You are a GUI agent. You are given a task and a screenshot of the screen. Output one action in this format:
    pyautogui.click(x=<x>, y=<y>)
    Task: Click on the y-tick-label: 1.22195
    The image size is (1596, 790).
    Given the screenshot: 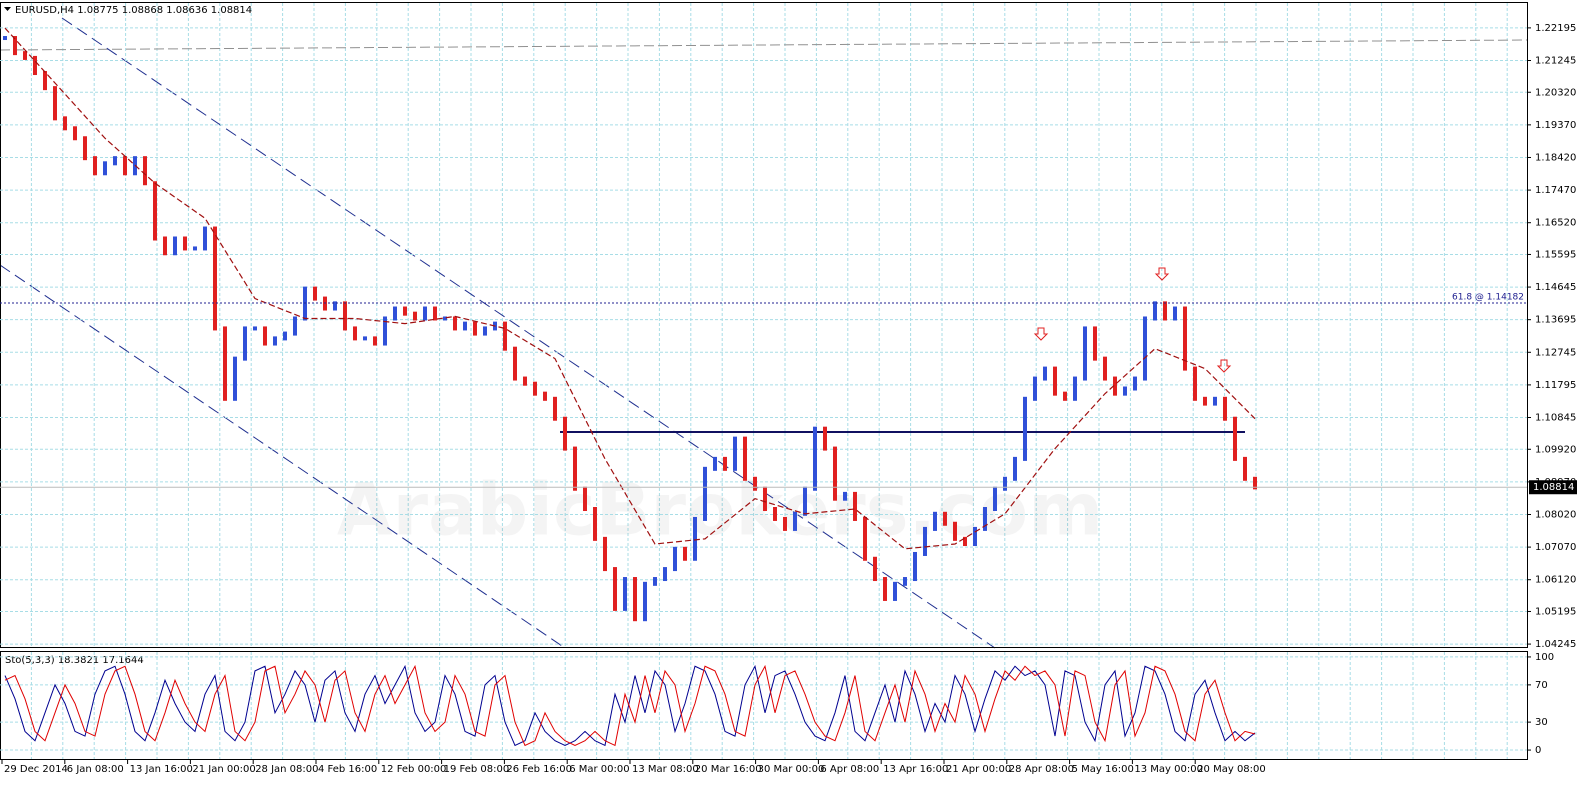 What is the action you would take?
    pyautogui.click(x=1555, y=28)
    